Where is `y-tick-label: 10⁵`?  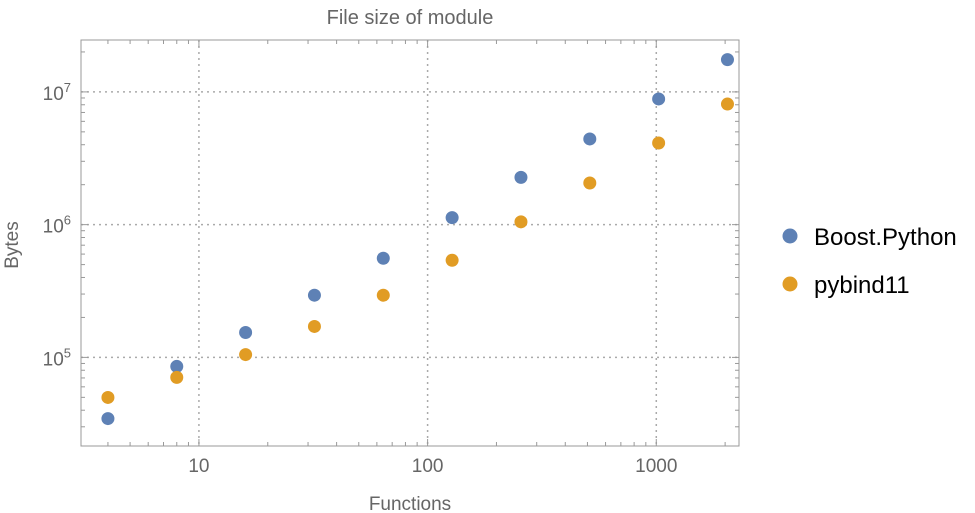 y-tick-label: 10⁵ is located at coordinates (57, 357).